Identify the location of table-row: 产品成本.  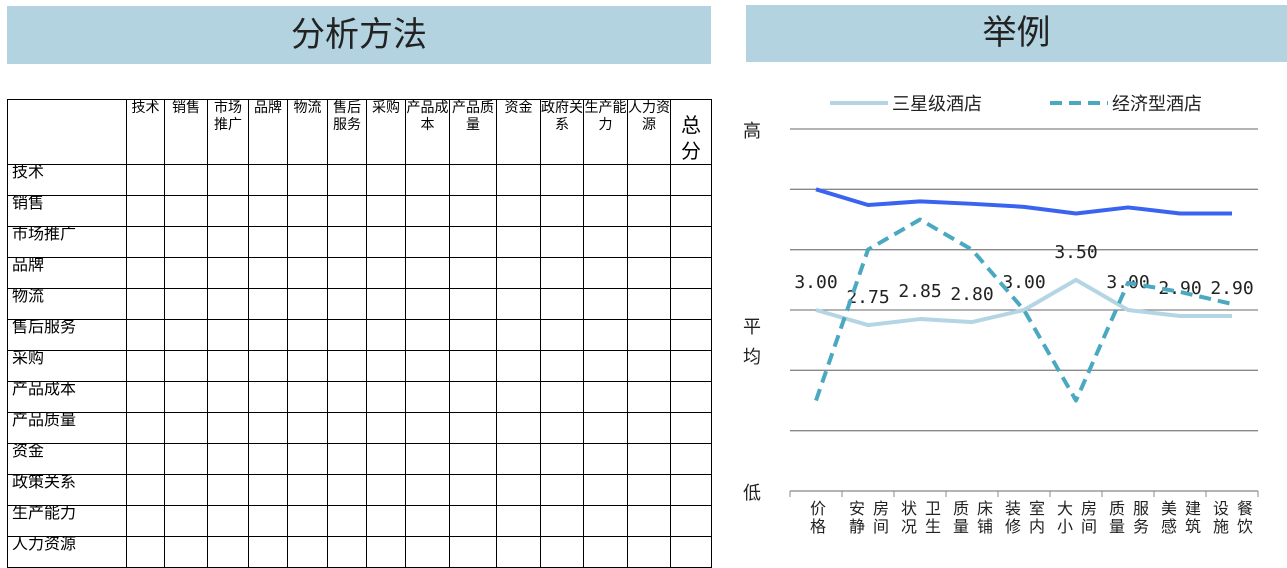
(359, 397).